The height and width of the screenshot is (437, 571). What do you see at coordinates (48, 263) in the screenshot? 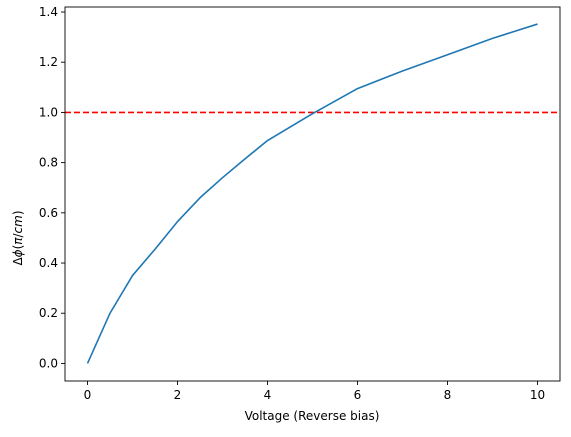
I see `y-tick-label: 0.4` at bounding box center [48, 263].